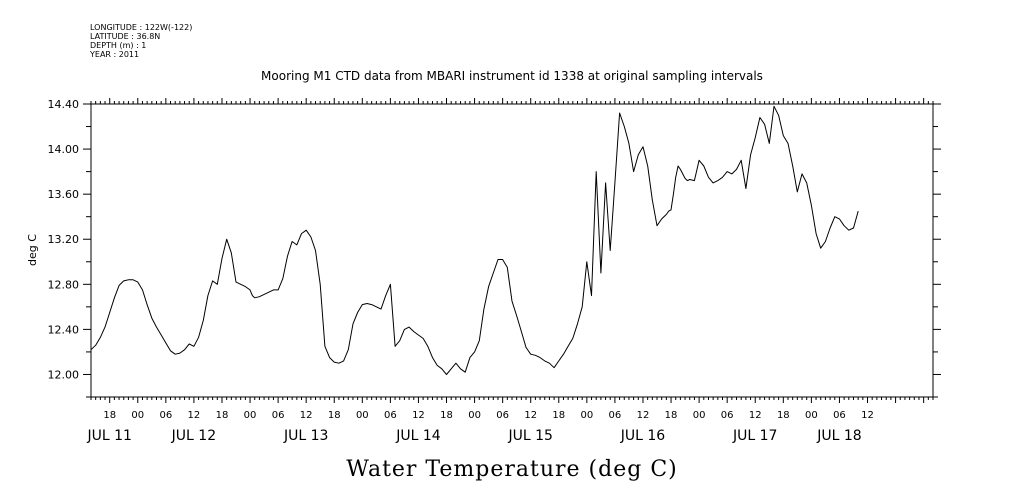  What do you see at coordinates (118, 45) in the screenshot?
I see `meta-depth: DEPTH (m) : 1` at bounding box center [118, 45].